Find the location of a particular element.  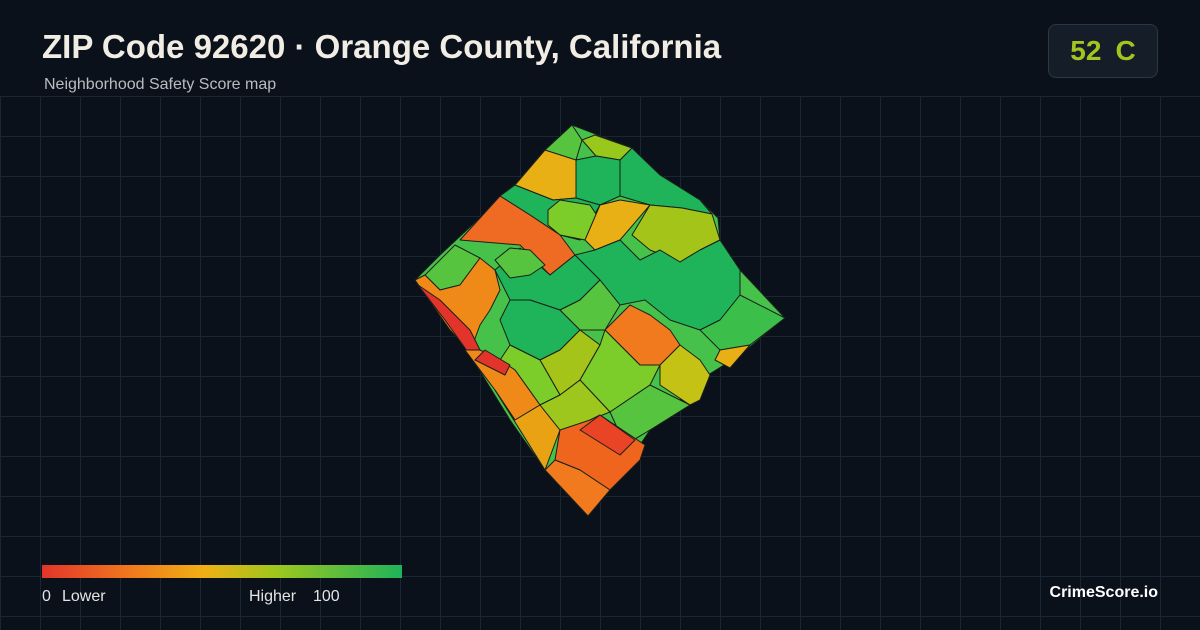

score: 52 is located at coordinates (1086, 50).